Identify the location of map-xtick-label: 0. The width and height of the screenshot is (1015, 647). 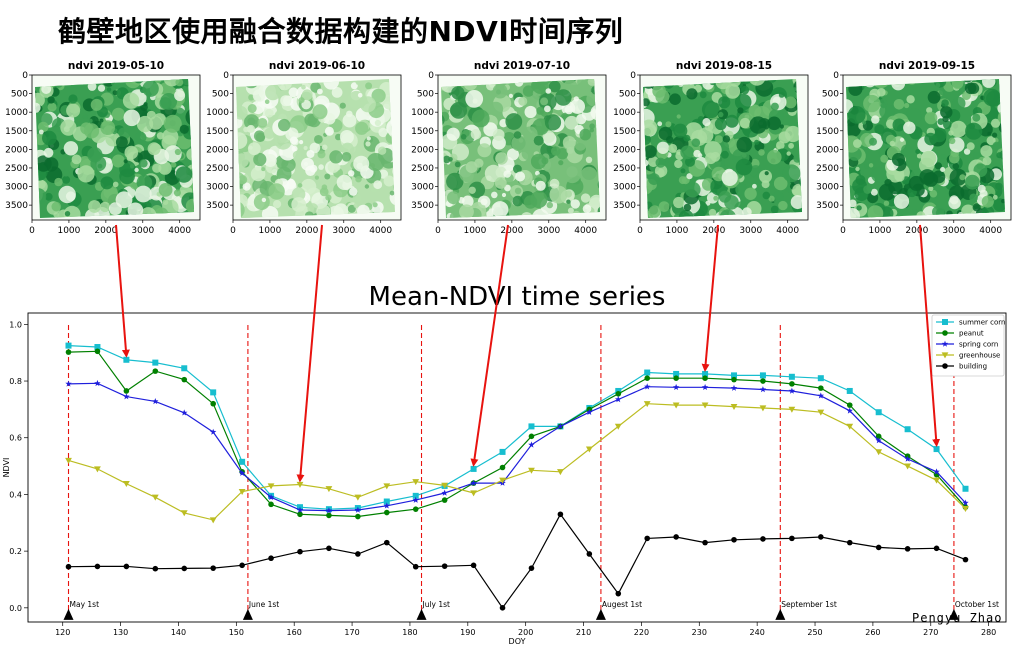
(438, 231).